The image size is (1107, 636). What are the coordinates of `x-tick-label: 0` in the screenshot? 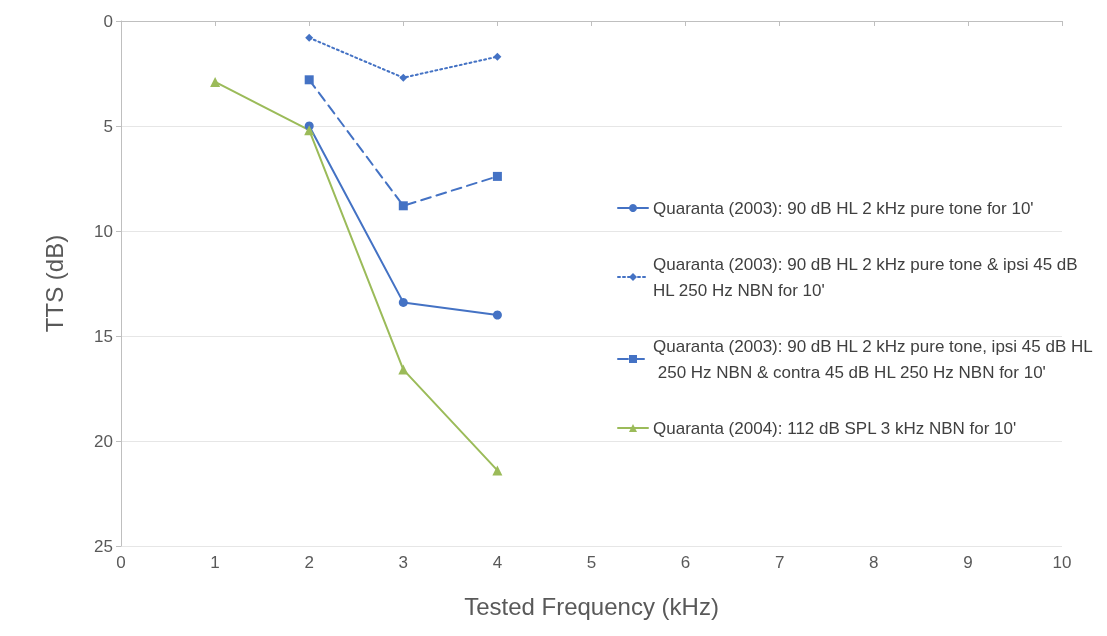 It's located at (121, 562).